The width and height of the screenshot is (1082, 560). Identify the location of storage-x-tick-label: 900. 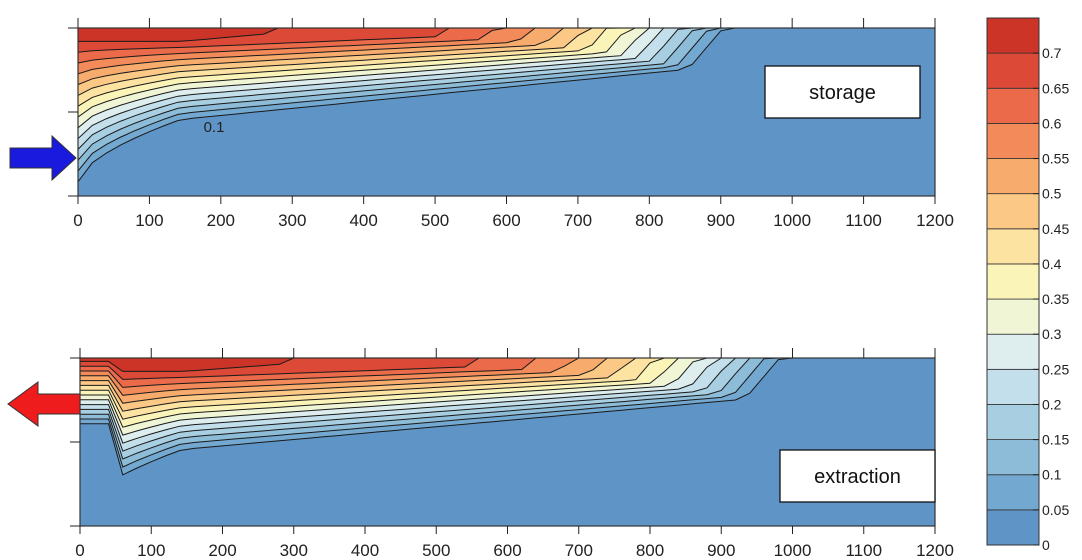
(721, 220).